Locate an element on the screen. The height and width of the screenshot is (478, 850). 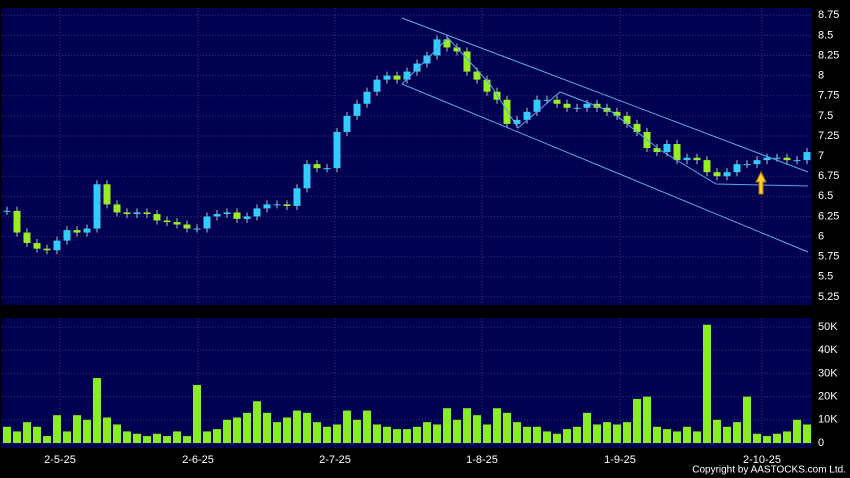
y-tick-label: 40K is located at coordinates (828, 350).